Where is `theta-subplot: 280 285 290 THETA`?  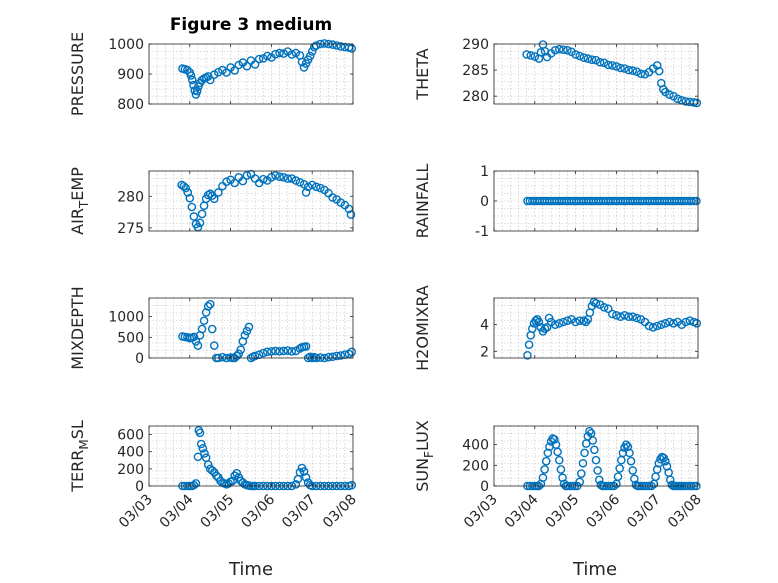 theta-subplot: 280 285 290 THETA is located at coordinates (557, 72).